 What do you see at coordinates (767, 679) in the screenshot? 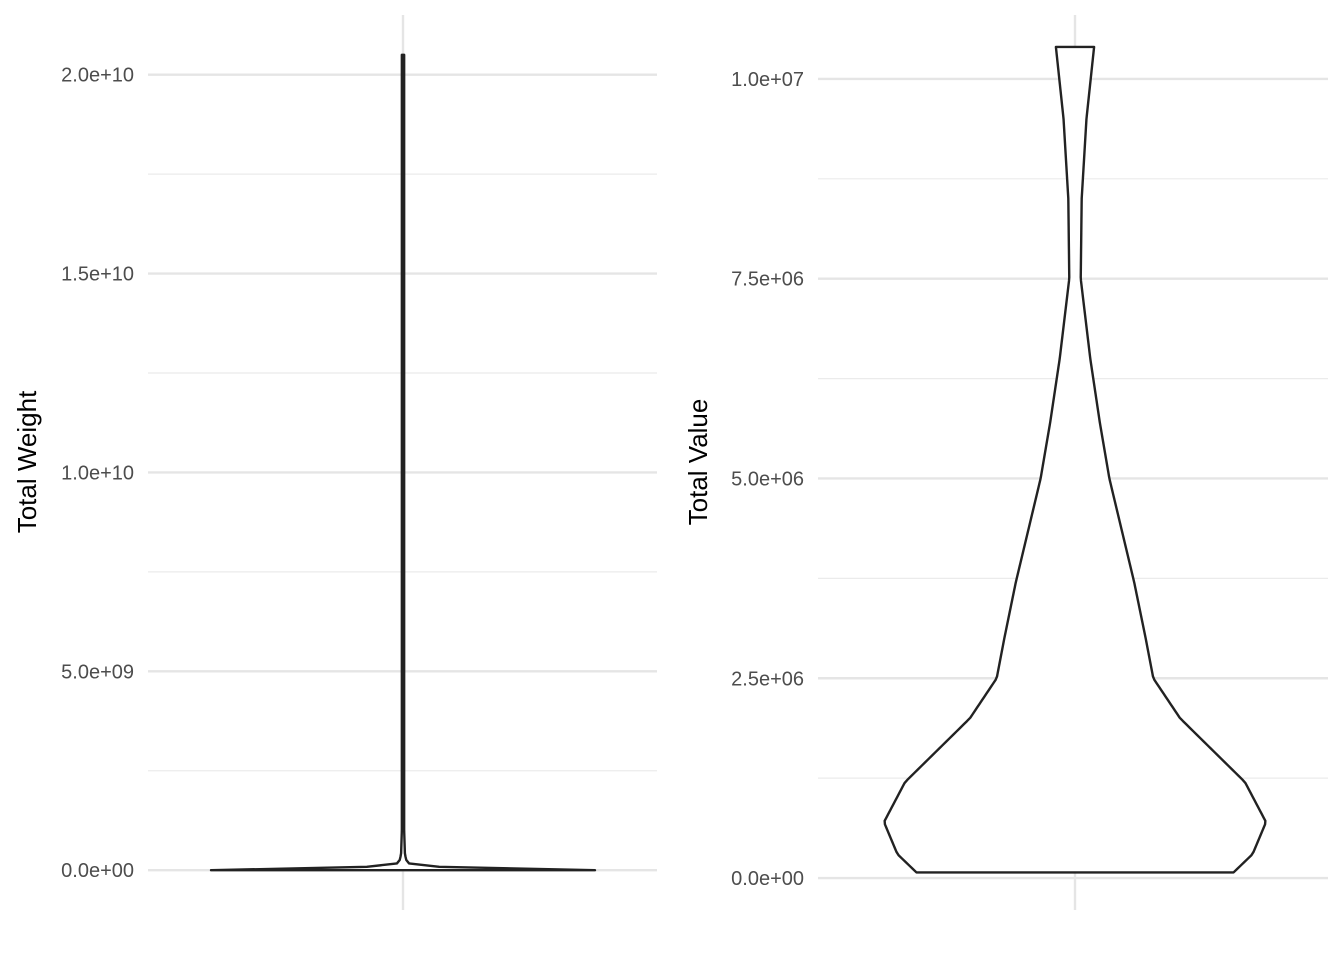
I see `y-tick-label: 2.5e+06` at bounding box center [767, 679].